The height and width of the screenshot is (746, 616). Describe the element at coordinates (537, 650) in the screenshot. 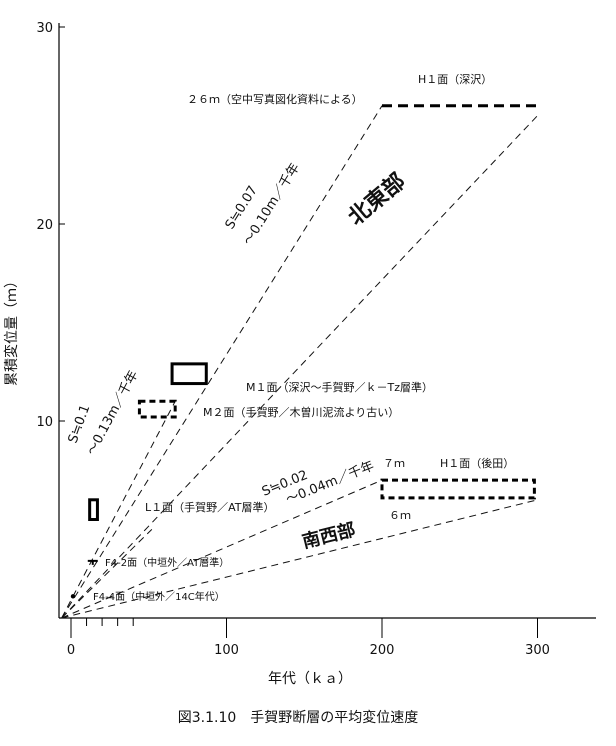

I see `x-tick-label-300: 300` at that location.